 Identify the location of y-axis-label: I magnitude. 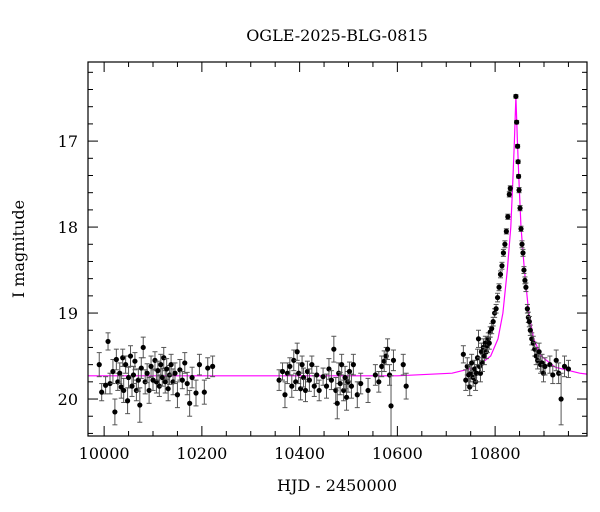
(18, 249).